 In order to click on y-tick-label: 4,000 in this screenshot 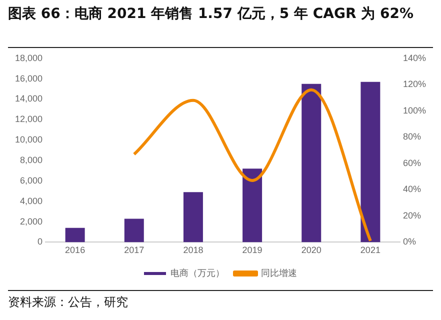, I will do `click(31, 201)`.